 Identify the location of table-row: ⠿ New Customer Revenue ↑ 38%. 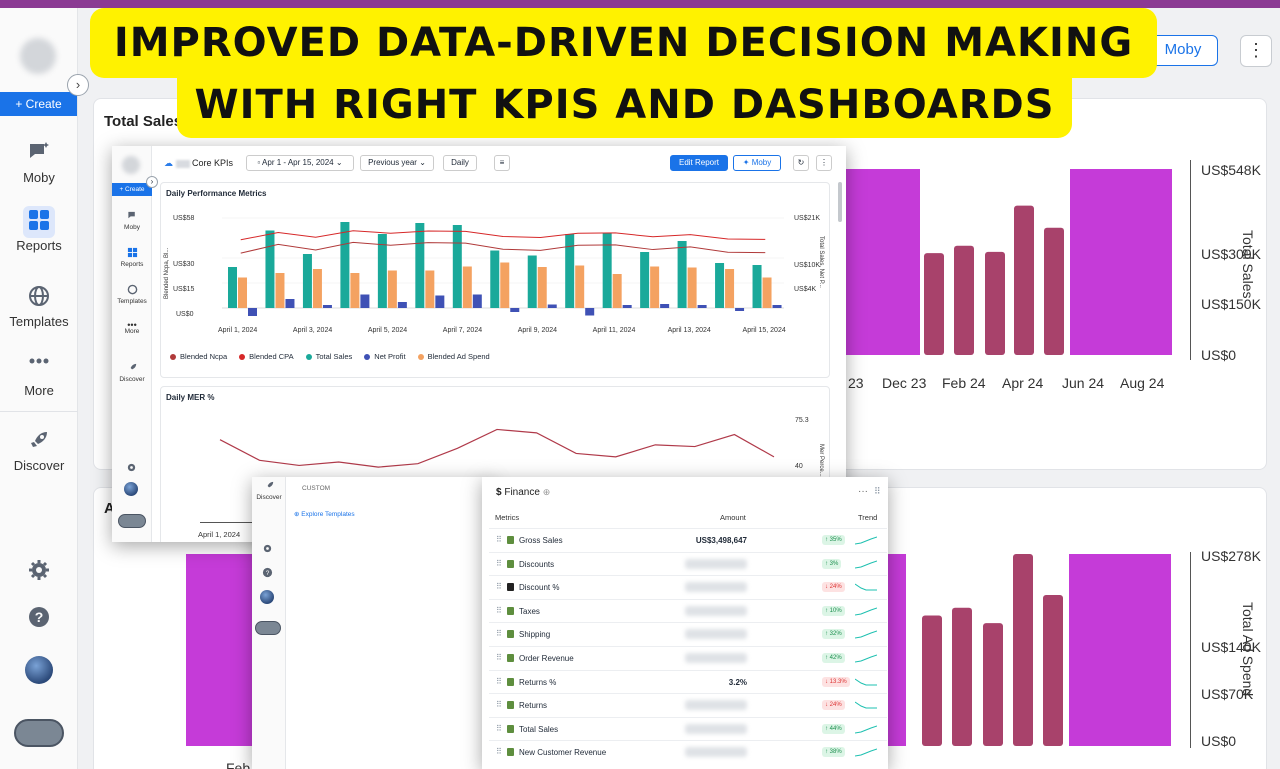
(688, 751).